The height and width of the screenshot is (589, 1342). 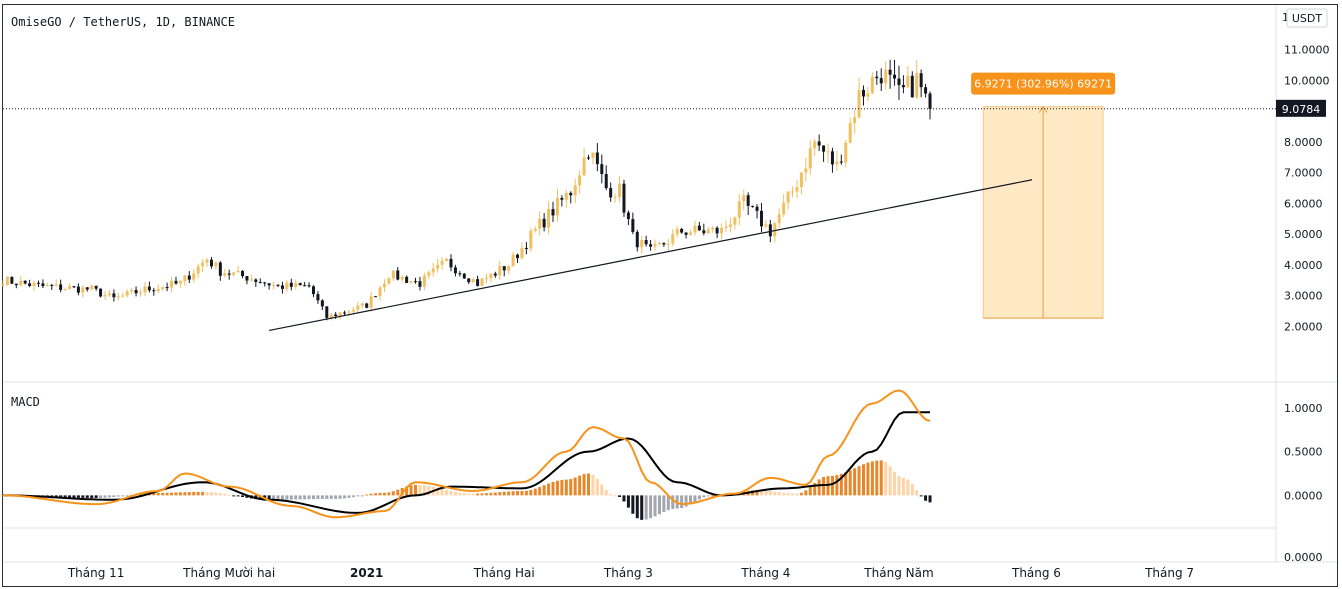 I want to click on signal-line, so click(x=466, y=462).